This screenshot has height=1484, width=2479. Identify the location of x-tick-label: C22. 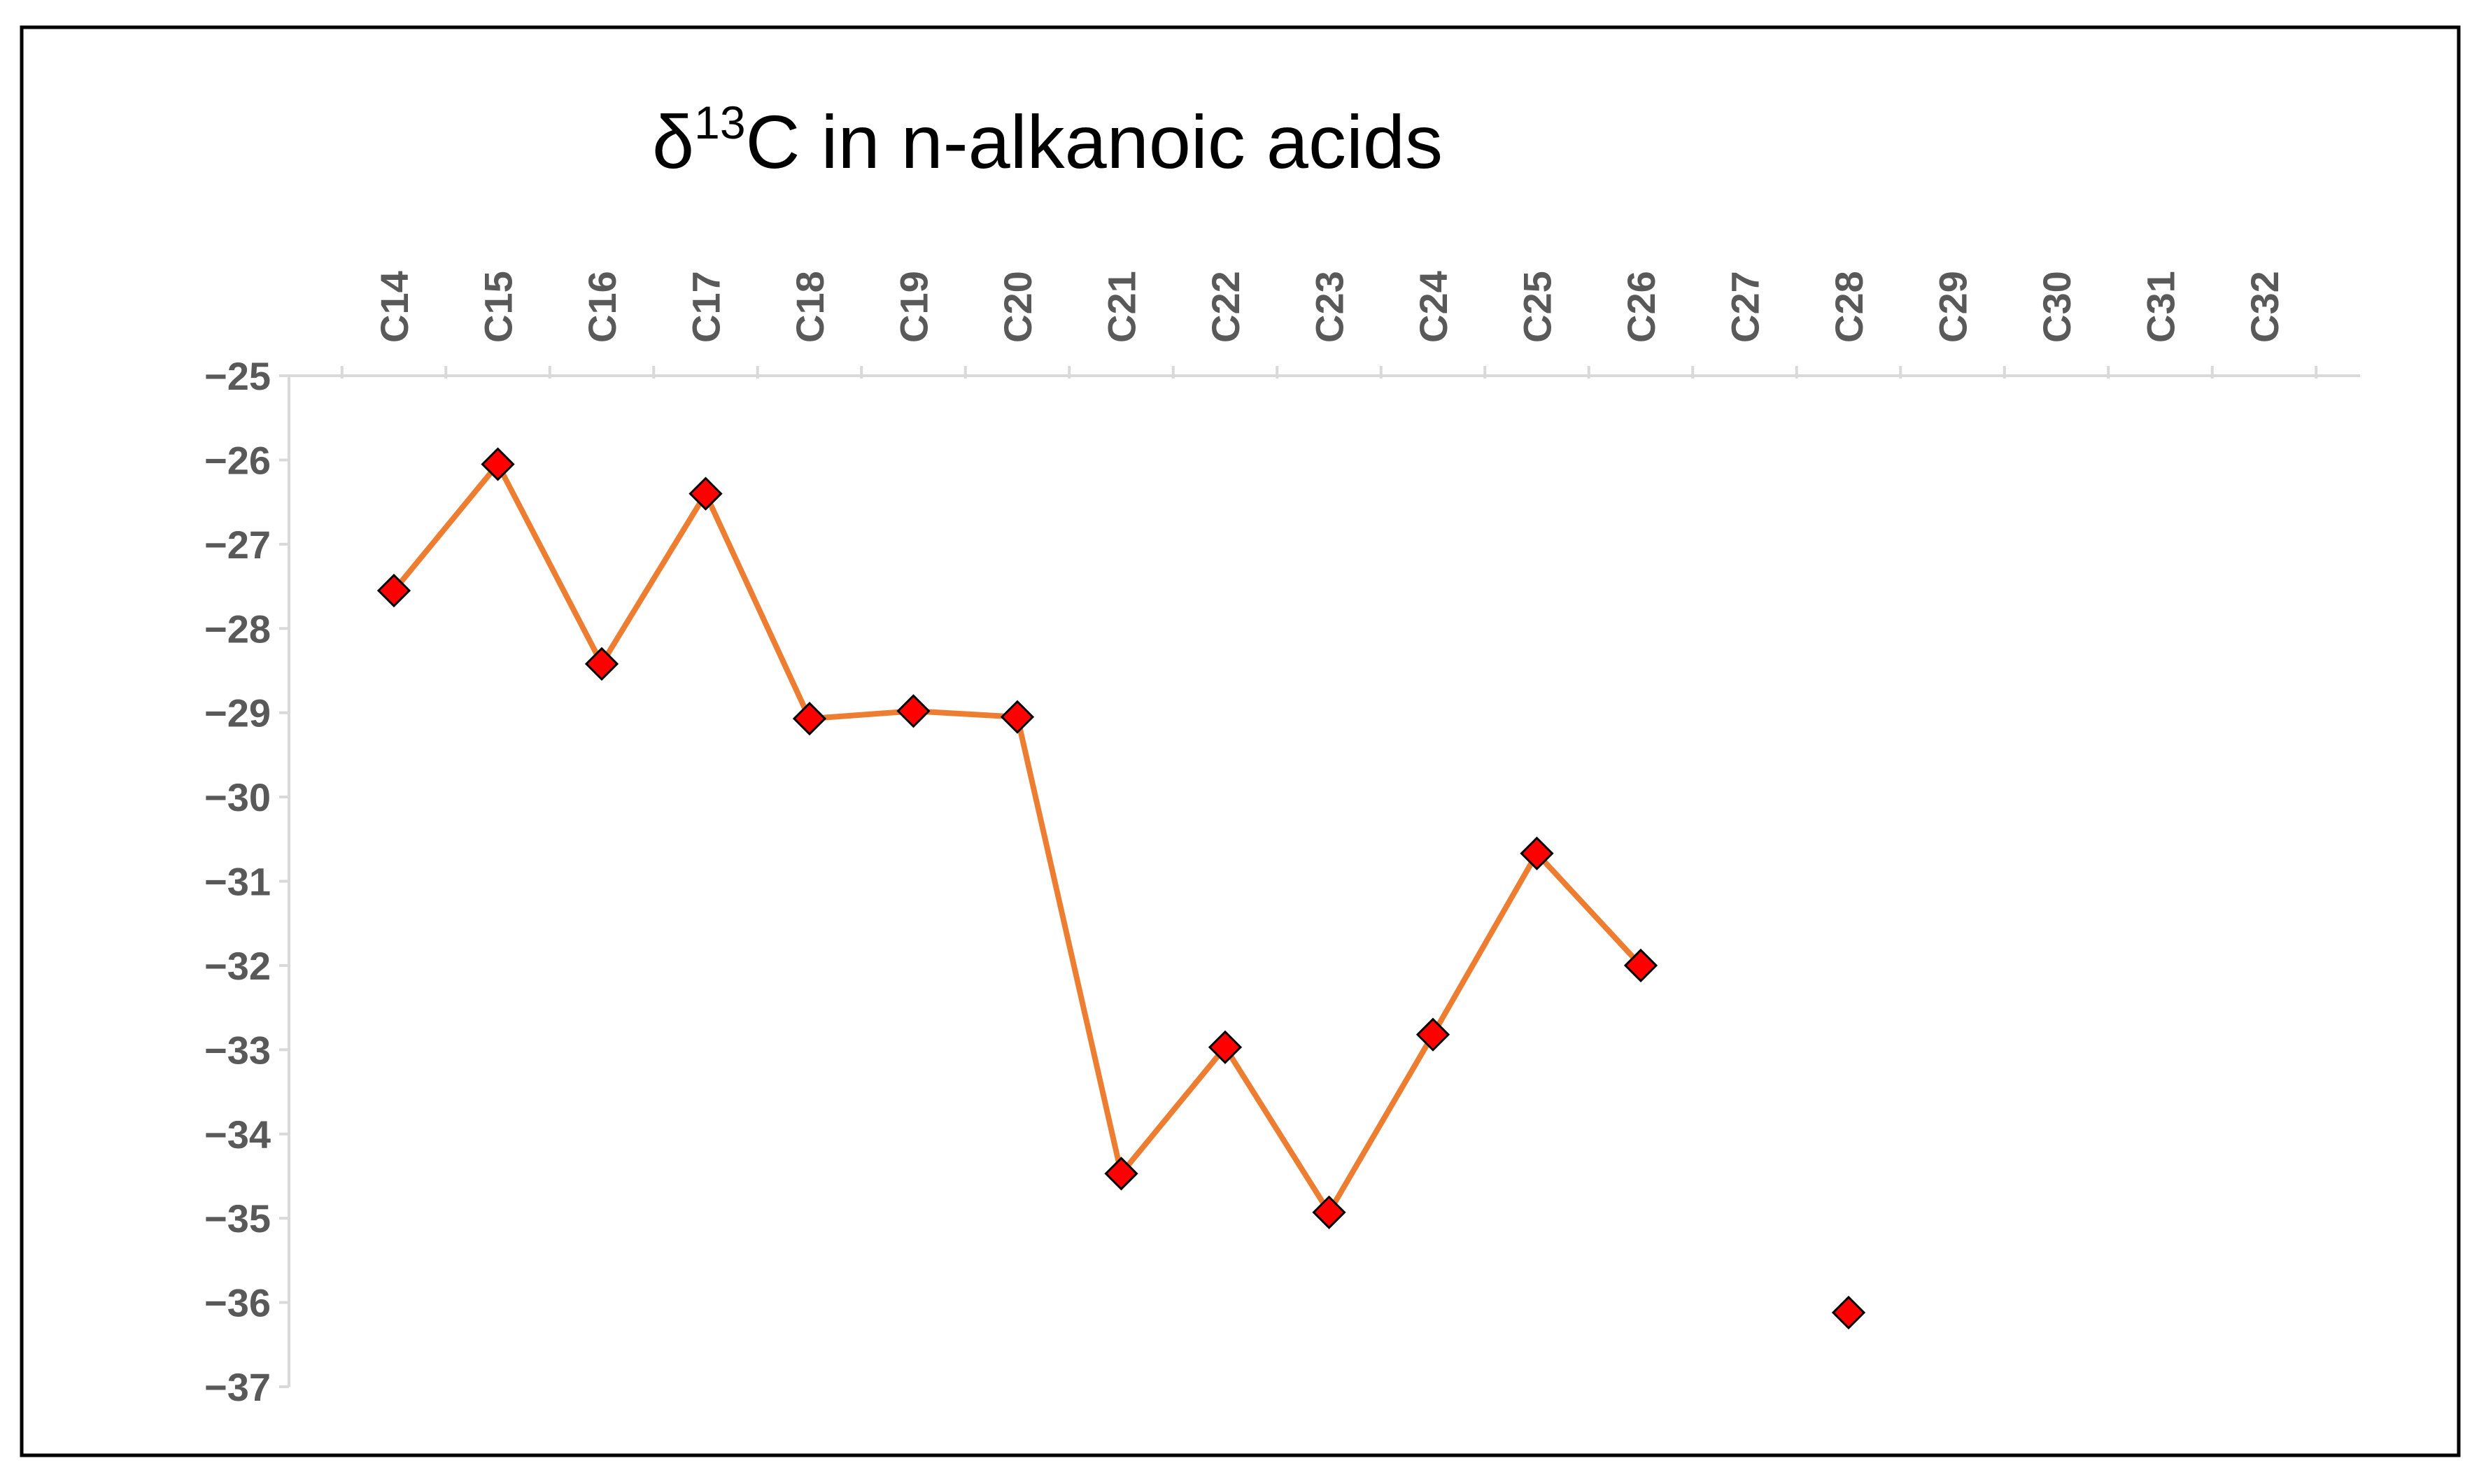
(1225, 307).